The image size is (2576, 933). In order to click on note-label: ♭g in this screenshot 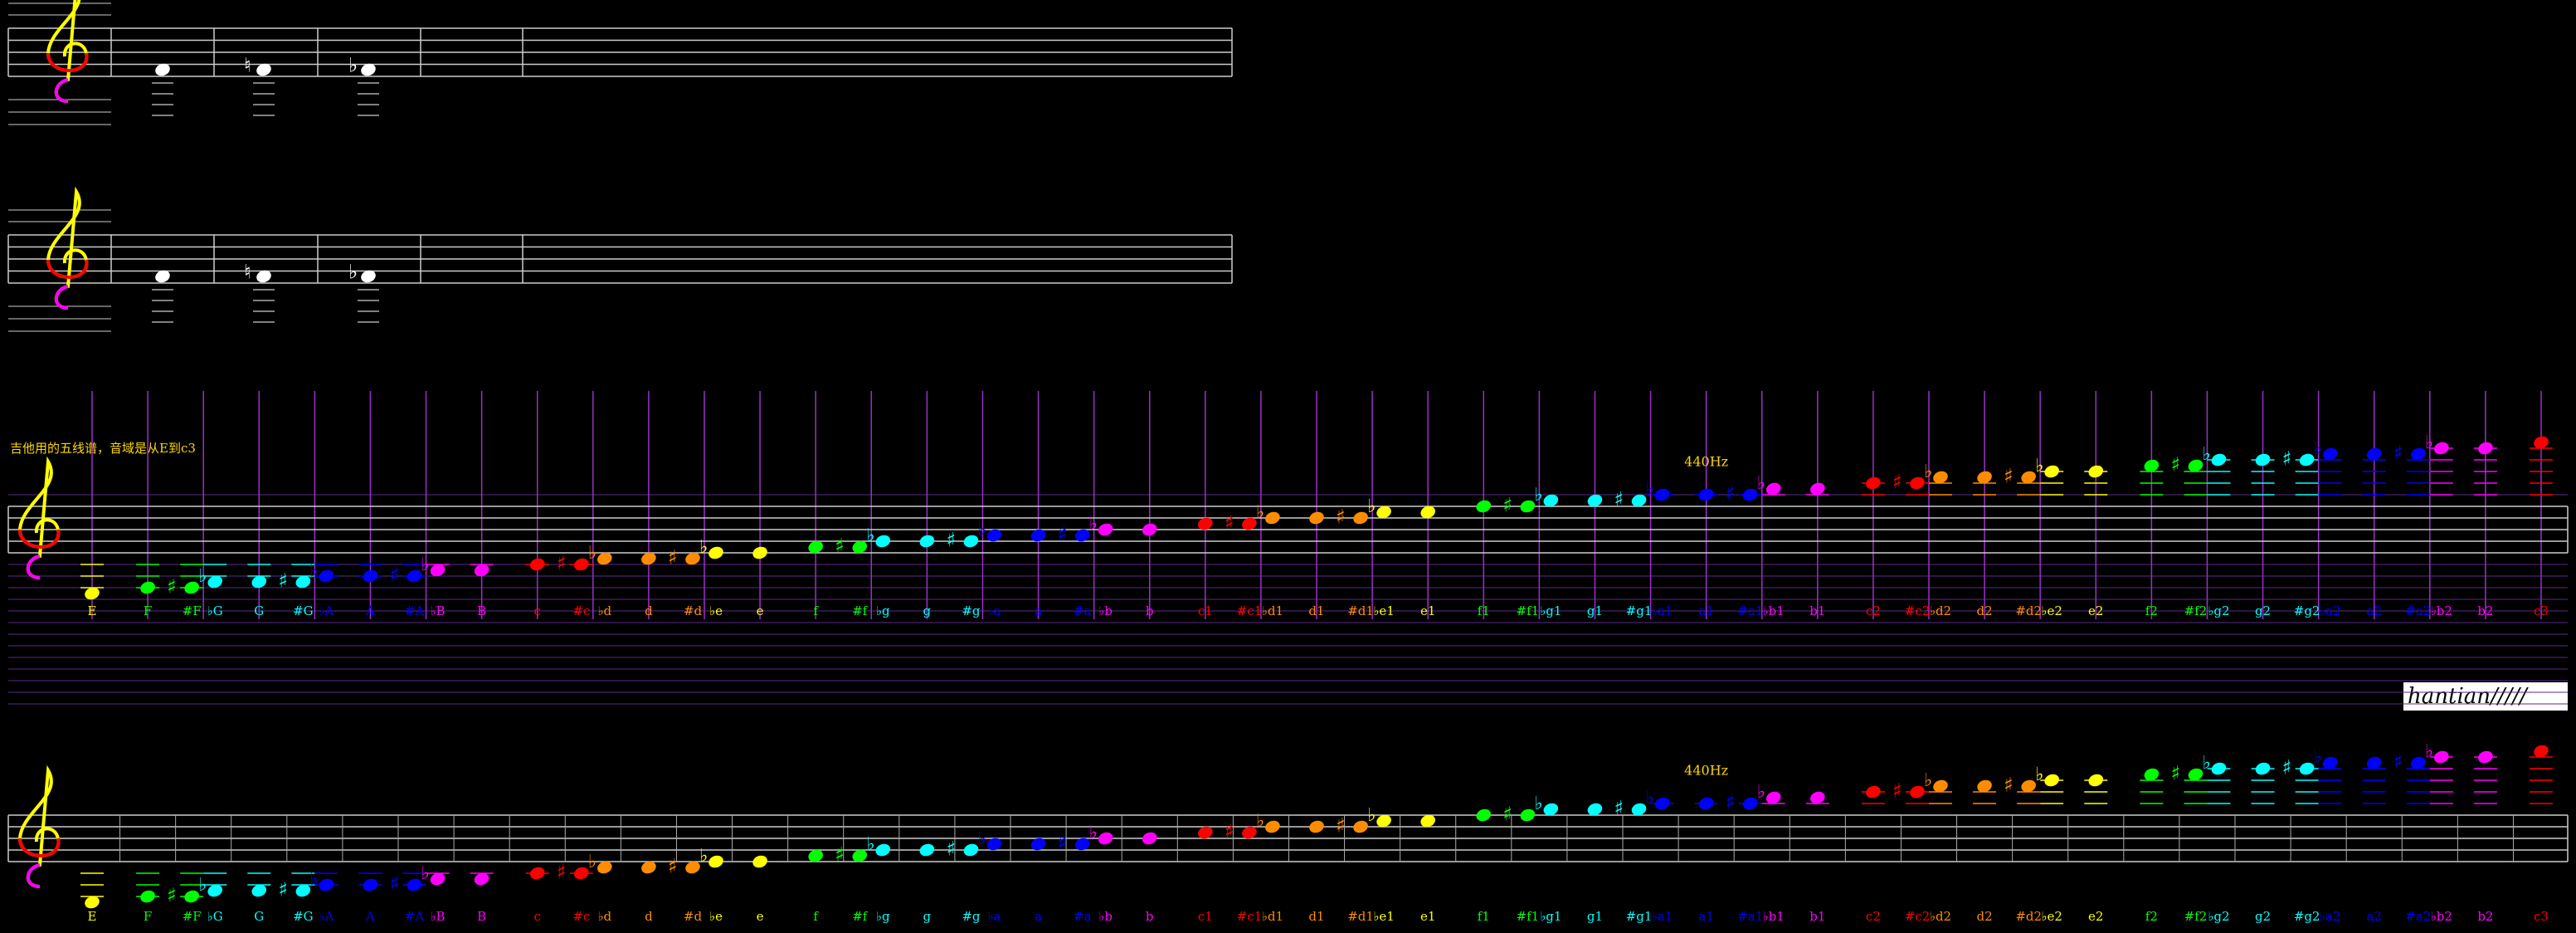, I will do `click(883, 917)`.